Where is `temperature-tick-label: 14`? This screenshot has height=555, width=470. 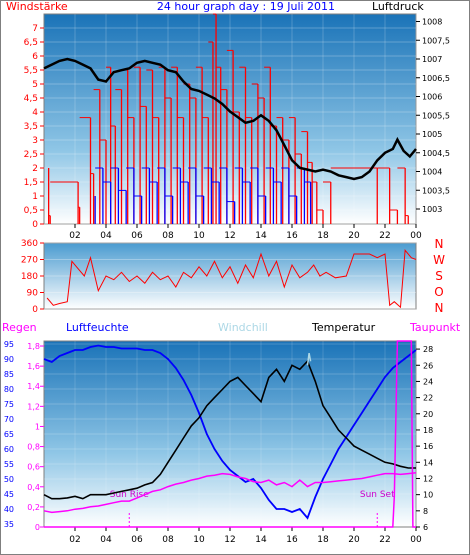 temperature-tick-label: 14 is located at coordinates (428, 462).